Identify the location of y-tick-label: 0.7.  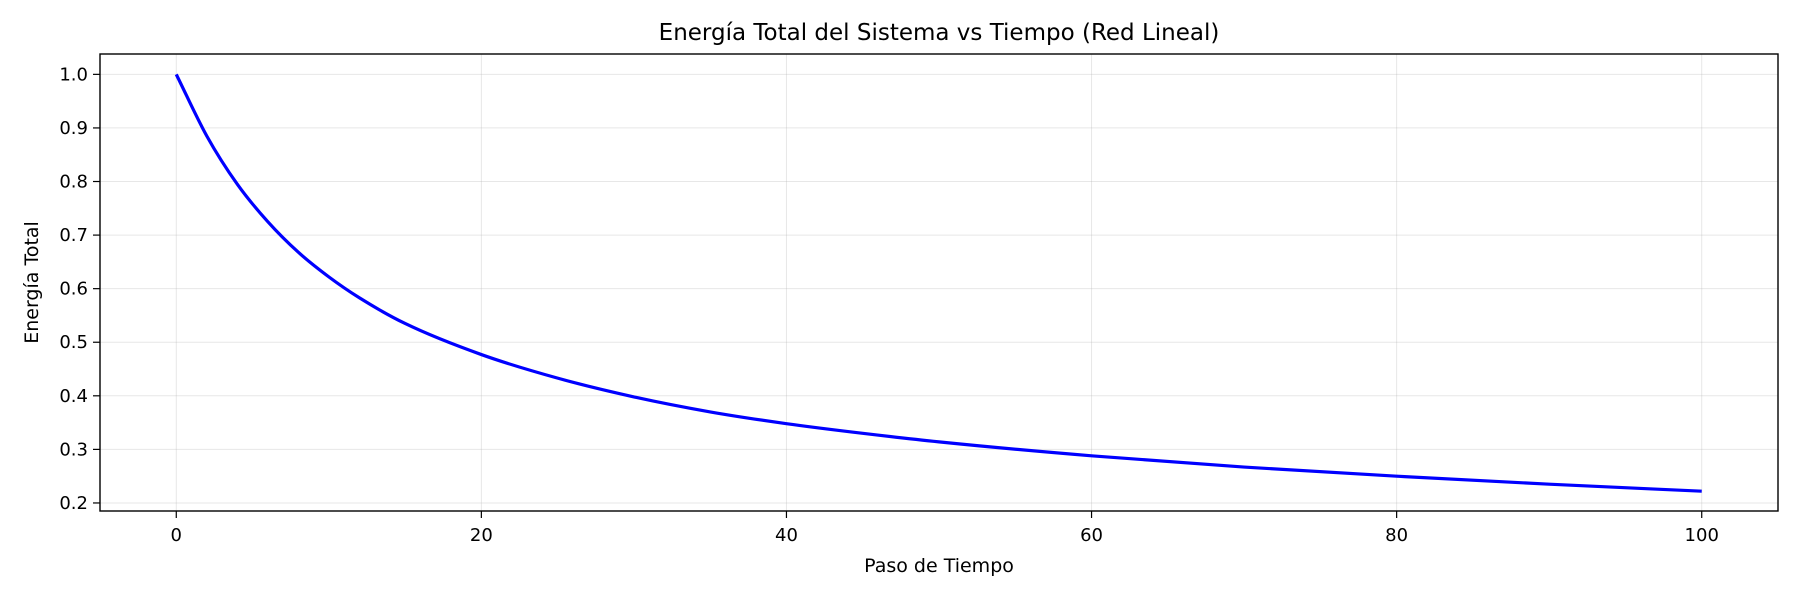
(73, 235).